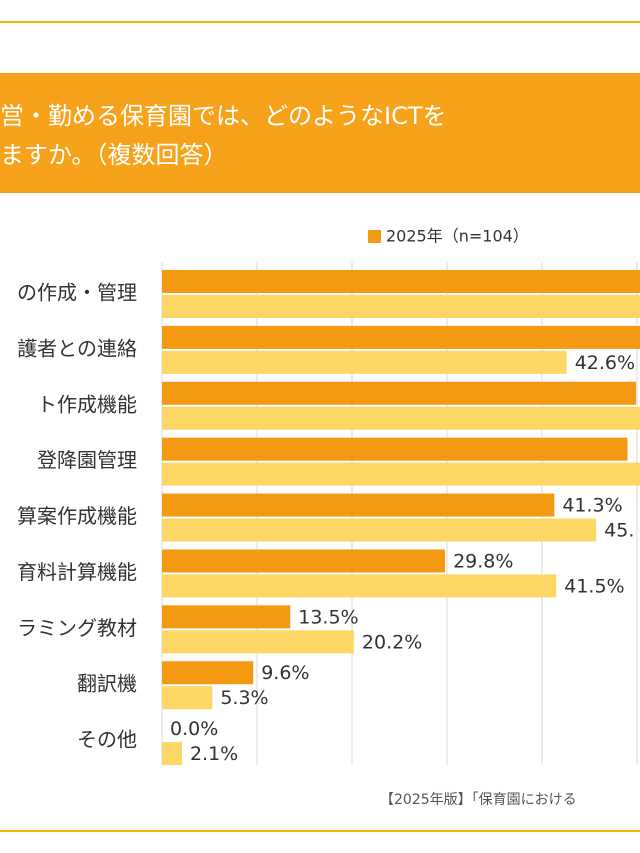  Describe the element at coordinates (285, 673) in the screenshot. I see `value-label: 9.6%` at that location.